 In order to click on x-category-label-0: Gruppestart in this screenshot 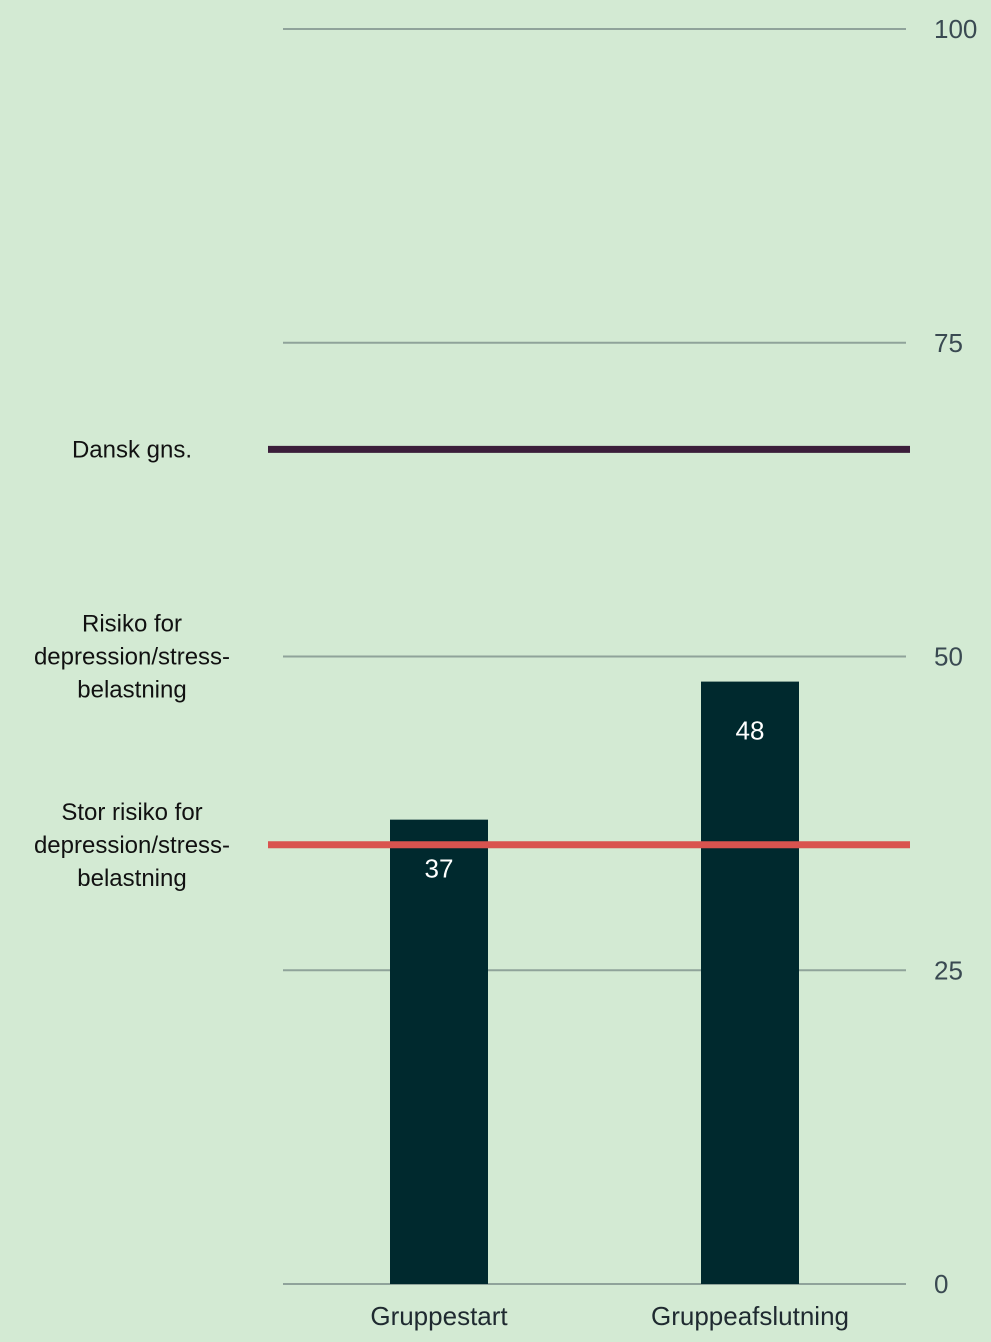, I will do `click(439, 1316)`.